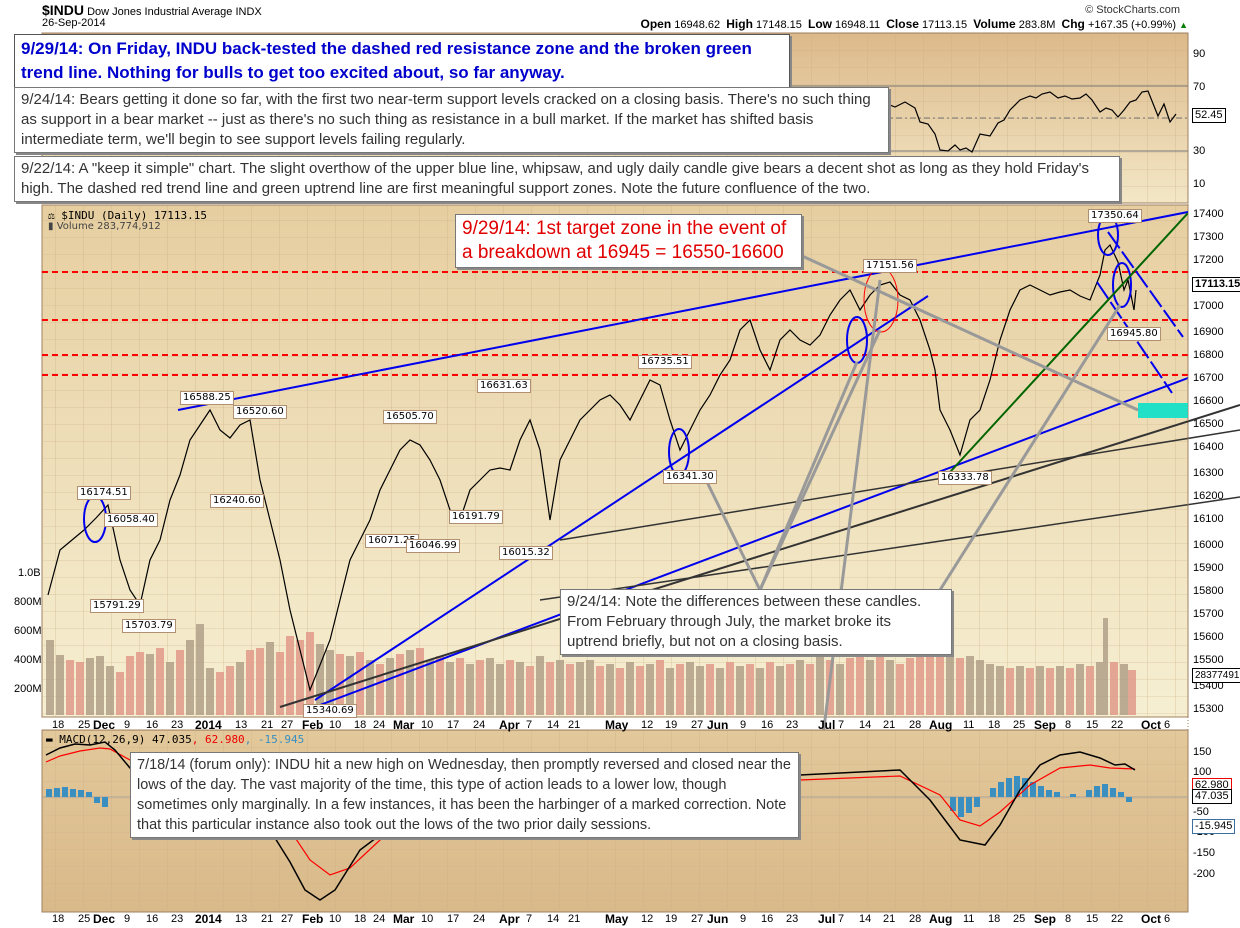 The image size is (1240, 928). I want to click on price-label: 16015.32, so click(526, 553).